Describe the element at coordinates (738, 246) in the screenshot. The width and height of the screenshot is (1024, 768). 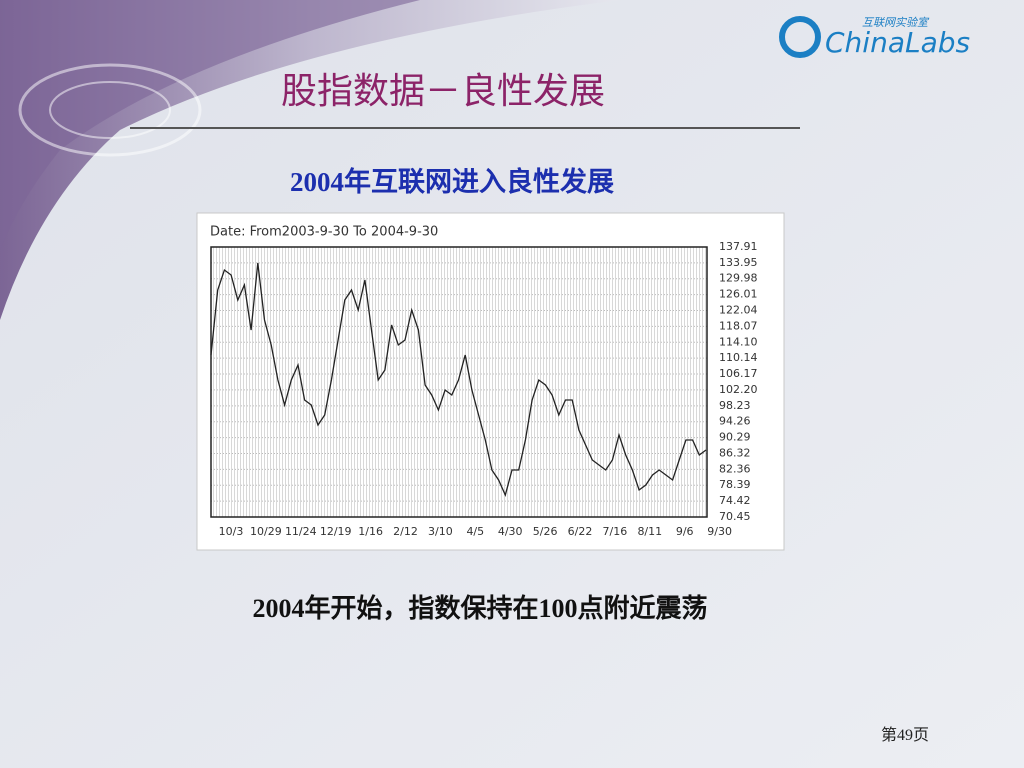
I see `y-tick-label: 137.91` at that location.